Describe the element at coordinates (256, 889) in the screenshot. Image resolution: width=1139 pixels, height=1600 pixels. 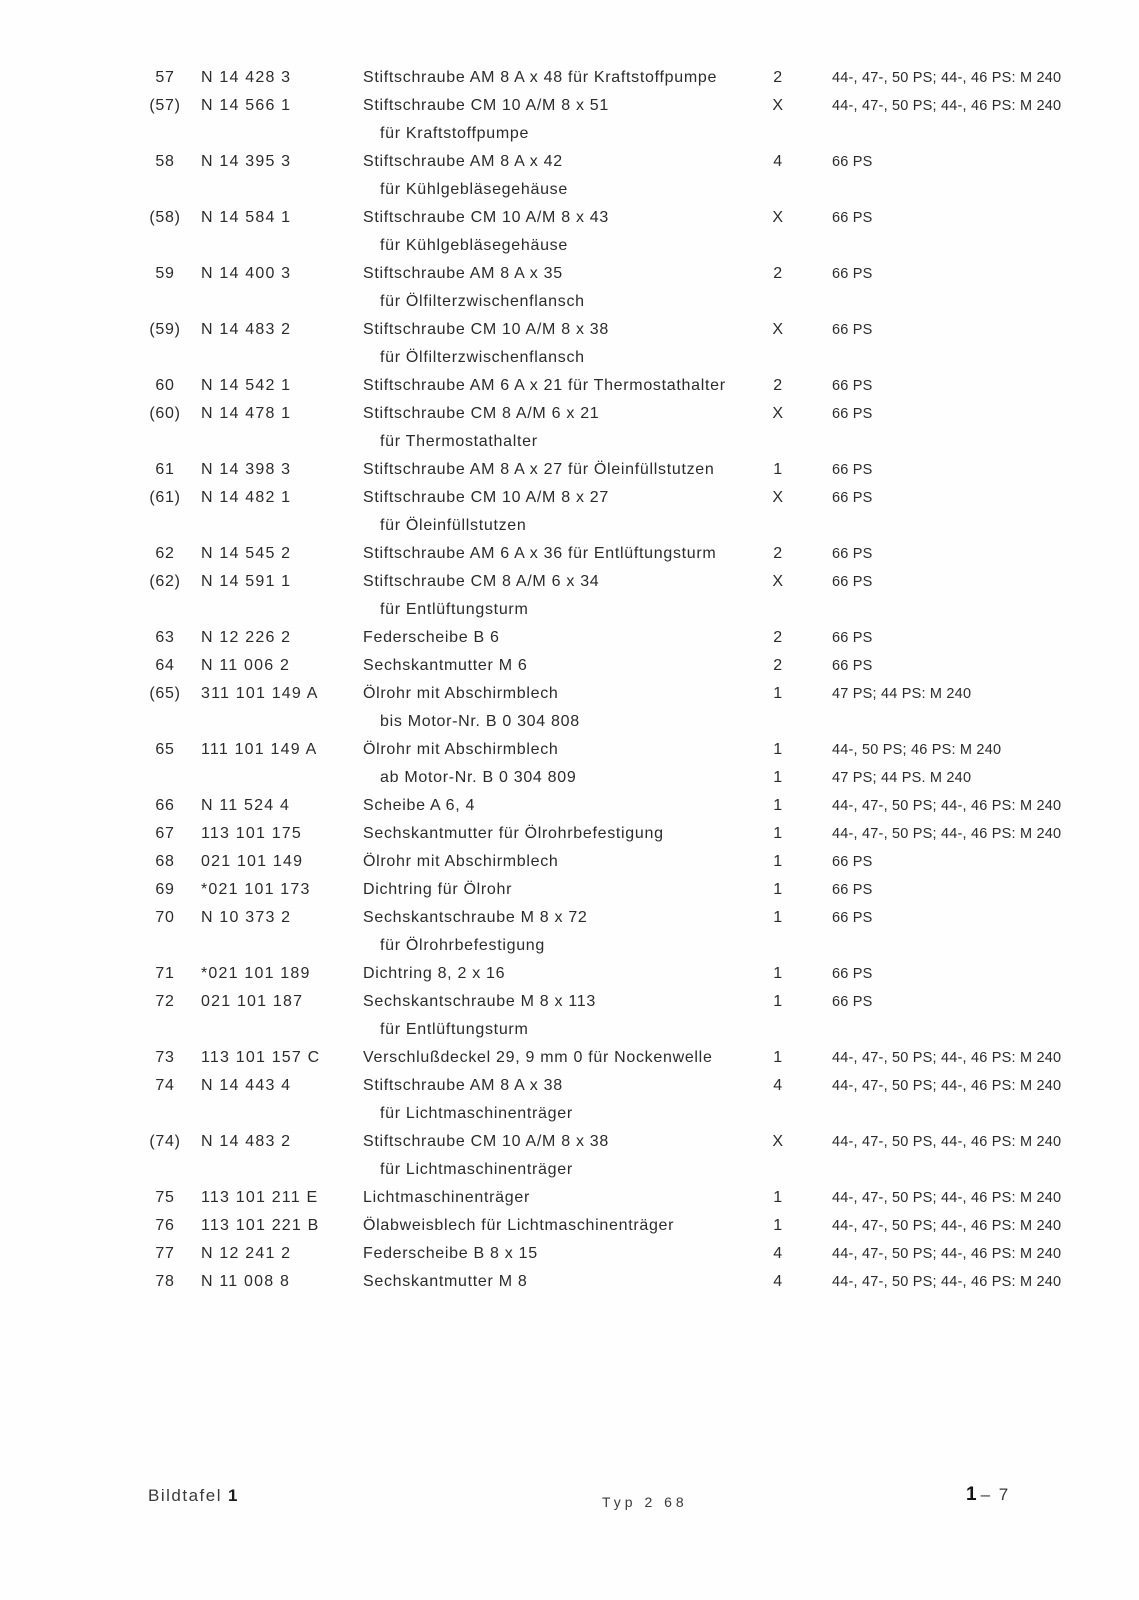
I see `row-part-number: *021 101 173` at that location.